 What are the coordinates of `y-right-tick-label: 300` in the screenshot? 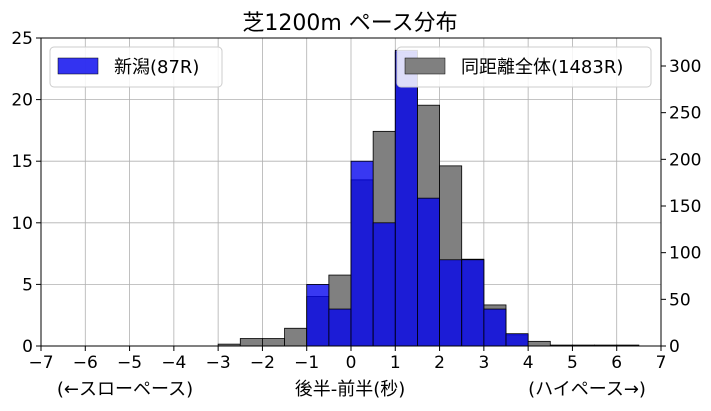 It's located at (685, 67).